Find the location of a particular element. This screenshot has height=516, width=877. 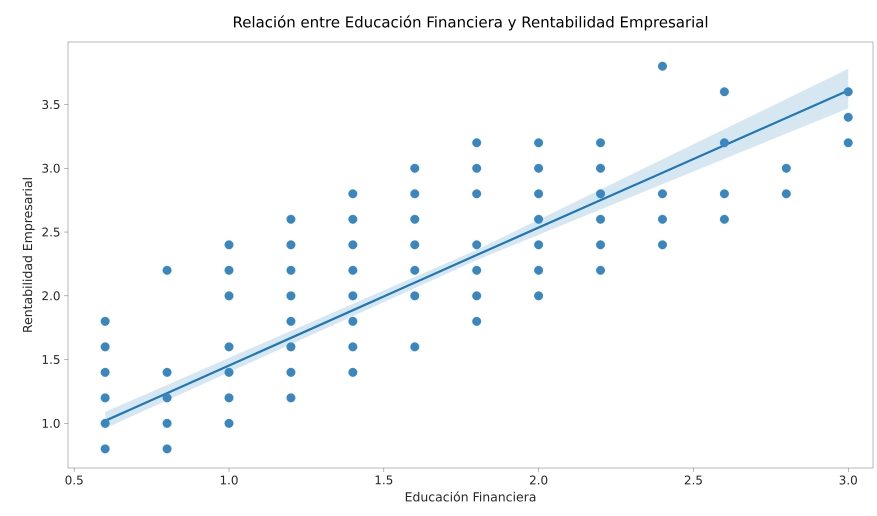

chart-title: Relación entre Educación Financiera y Rentabilidad Empresarial is located at coordinates (471, 22).